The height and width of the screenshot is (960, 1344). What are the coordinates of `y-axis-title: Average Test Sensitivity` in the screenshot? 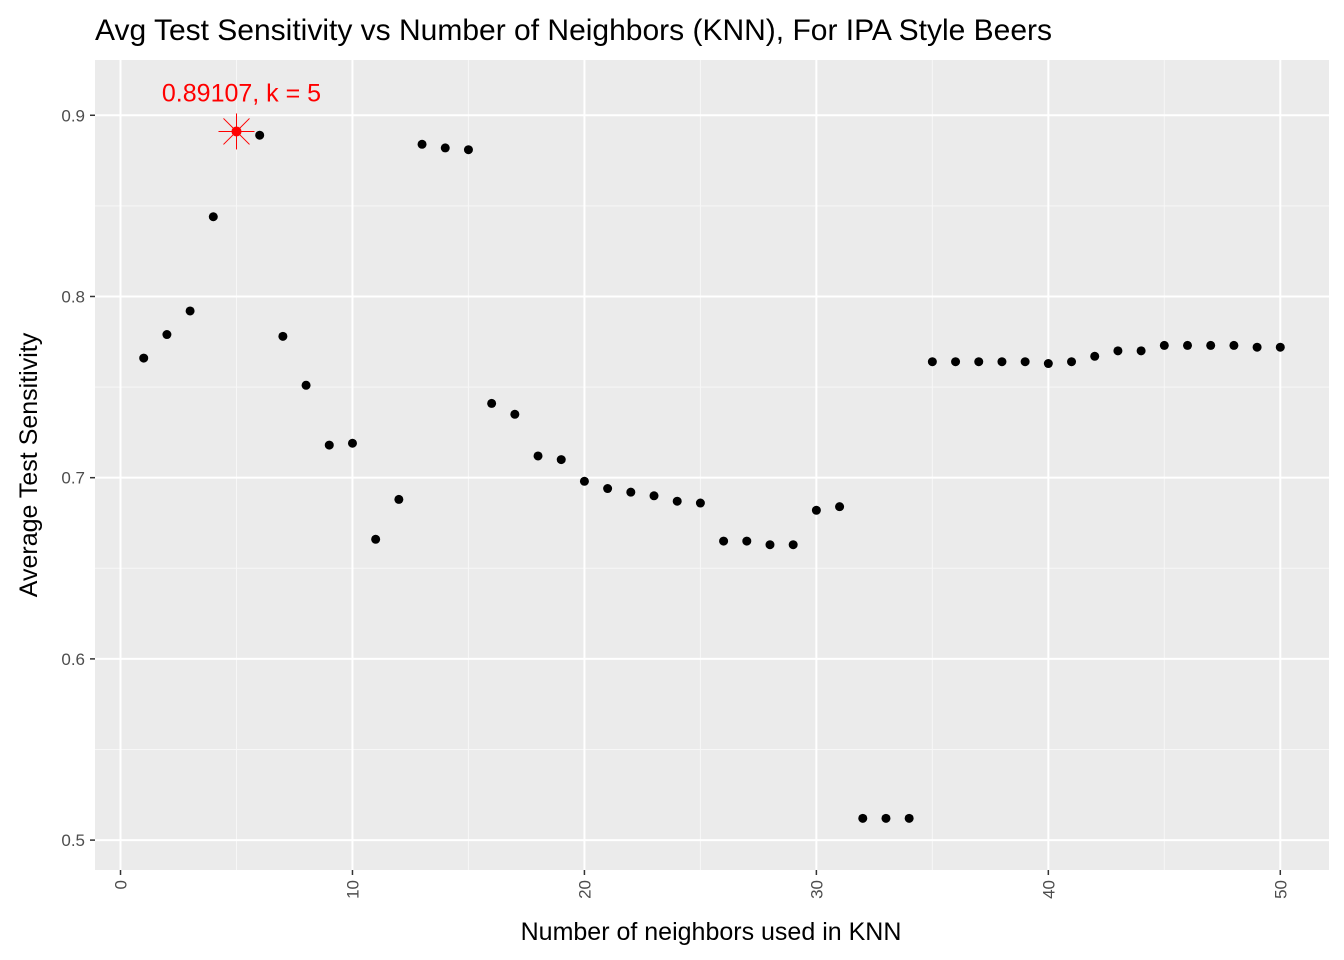 It's located at (29, 464).